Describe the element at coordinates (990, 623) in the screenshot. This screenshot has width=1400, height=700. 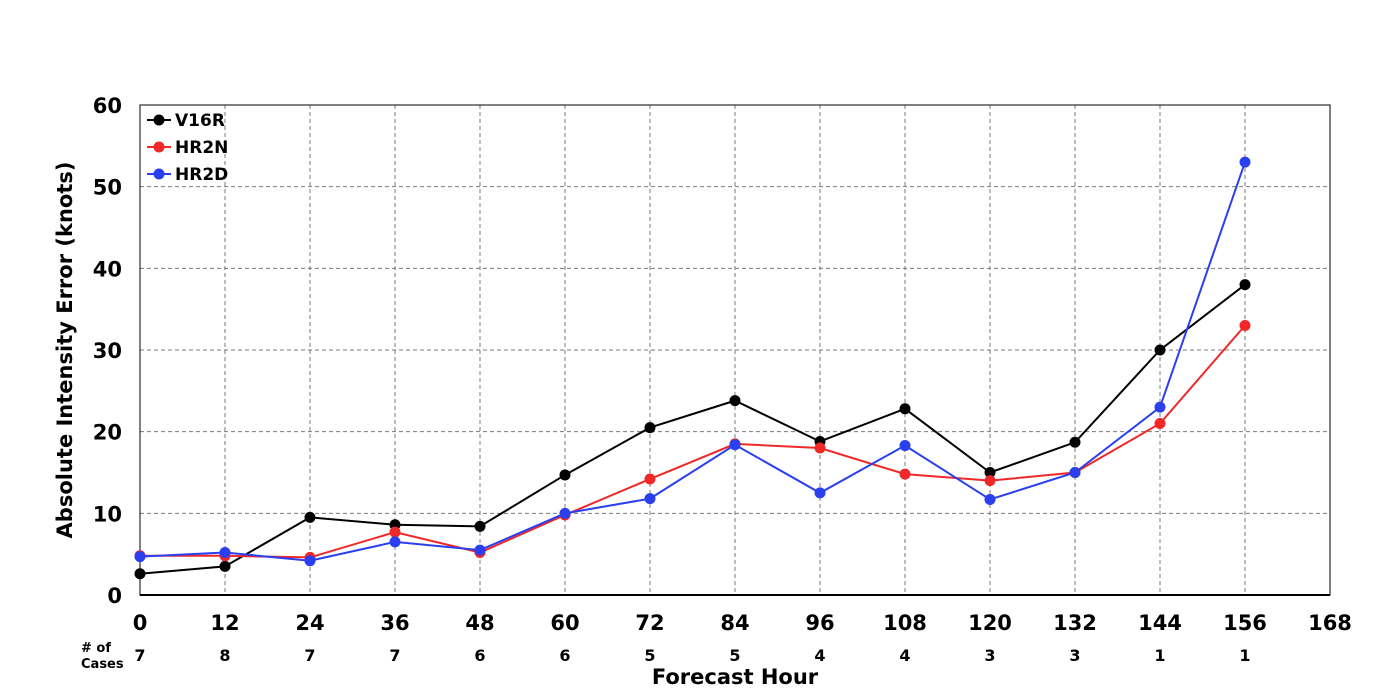
I see `x-tick-label: 120` at that location.